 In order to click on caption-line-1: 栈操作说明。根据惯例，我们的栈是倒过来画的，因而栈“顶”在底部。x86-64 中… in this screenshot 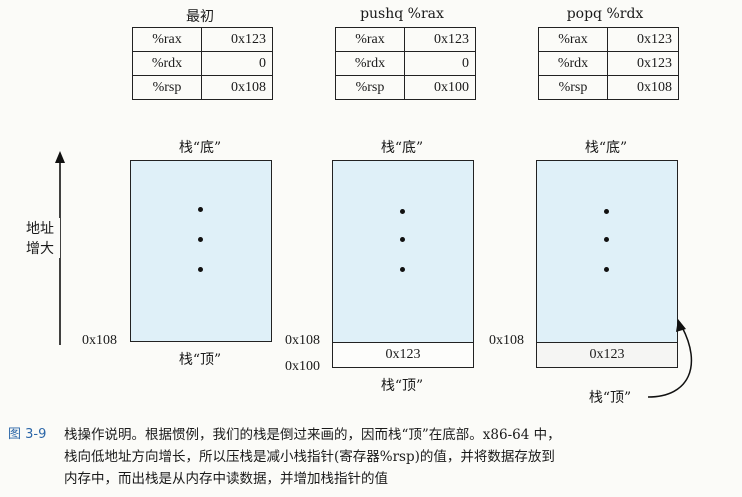, I will do `click(312, 435)`.